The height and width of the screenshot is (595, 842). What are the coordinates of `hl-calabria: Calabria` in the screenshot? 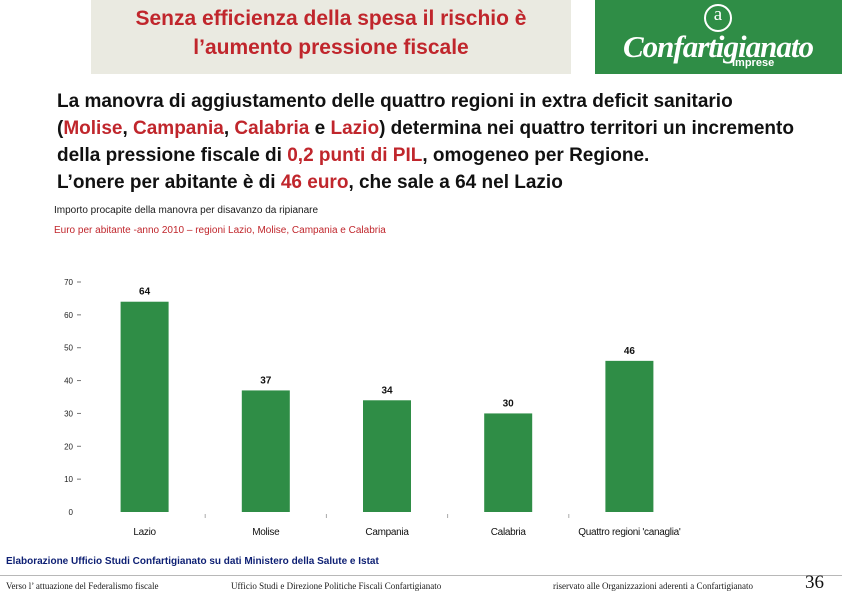 It's located at (272, 128).